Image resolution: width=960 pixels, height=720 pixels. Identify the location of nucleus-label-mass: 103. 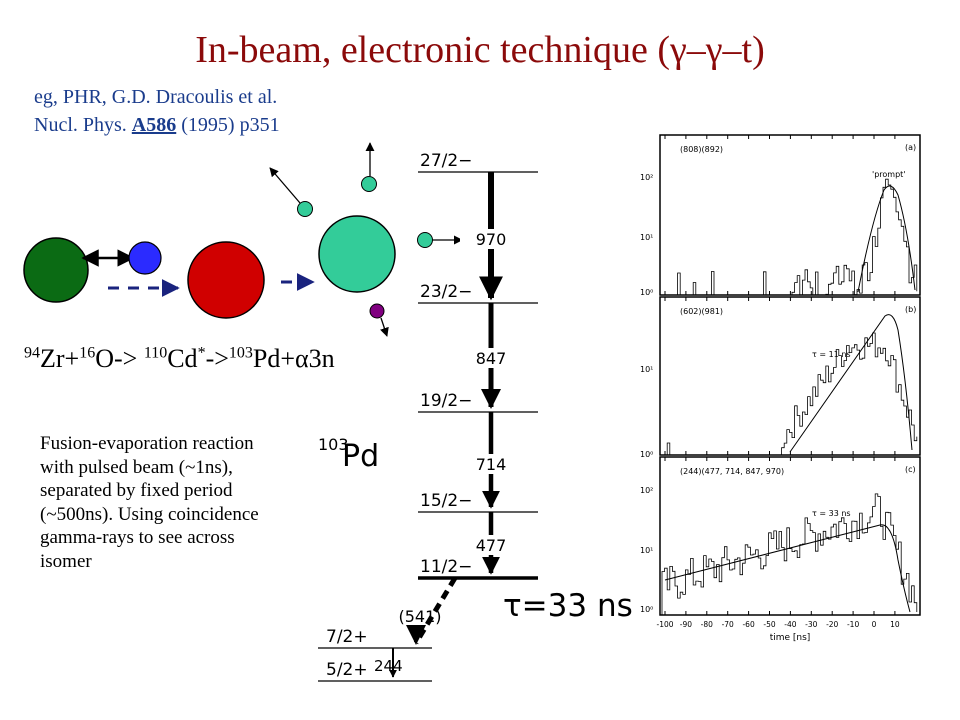
(333, 444).